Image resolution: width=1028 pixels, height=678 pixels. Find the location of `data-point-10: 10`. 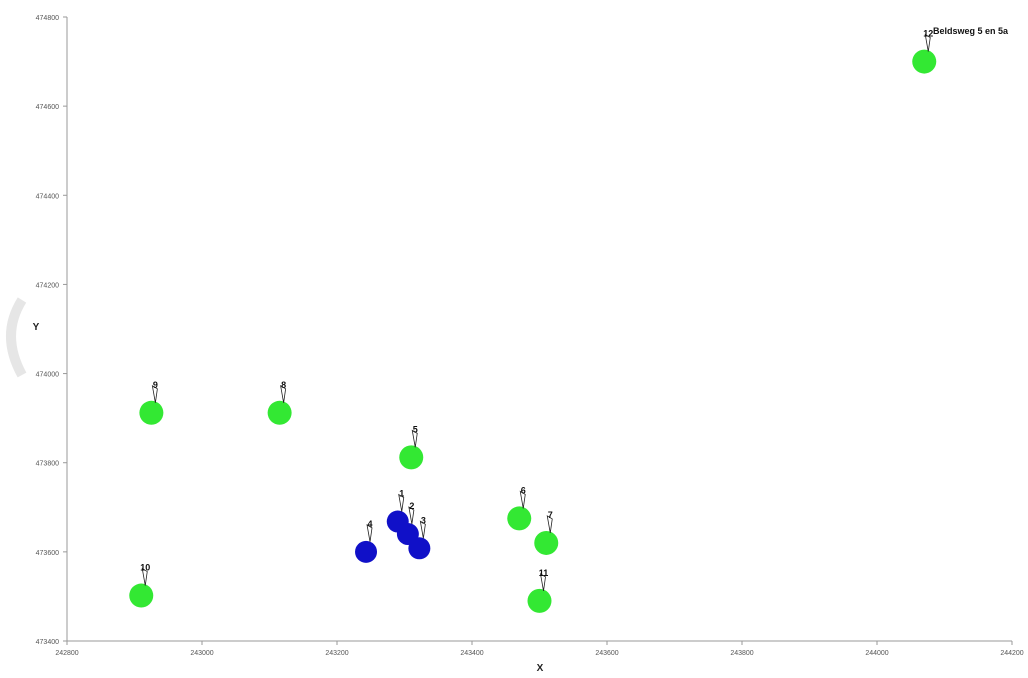

data-point-10: 10 is located at coordinates (141, 585).